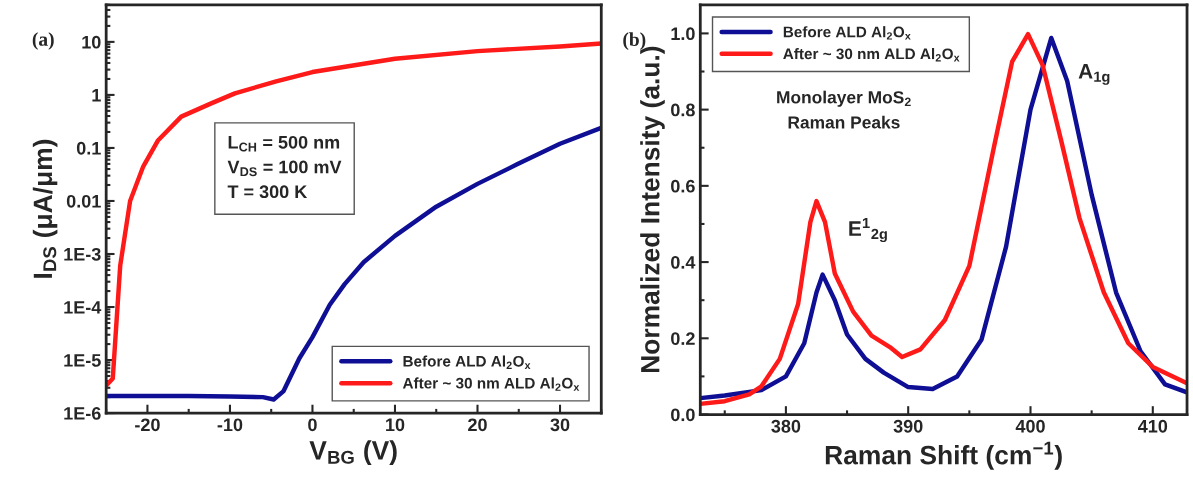 The image size is (1193, 482). What do you see at coordinates (230, 425) in the screenshot?
I see `x-tick-label: -10` at bounding box center [230, 425].